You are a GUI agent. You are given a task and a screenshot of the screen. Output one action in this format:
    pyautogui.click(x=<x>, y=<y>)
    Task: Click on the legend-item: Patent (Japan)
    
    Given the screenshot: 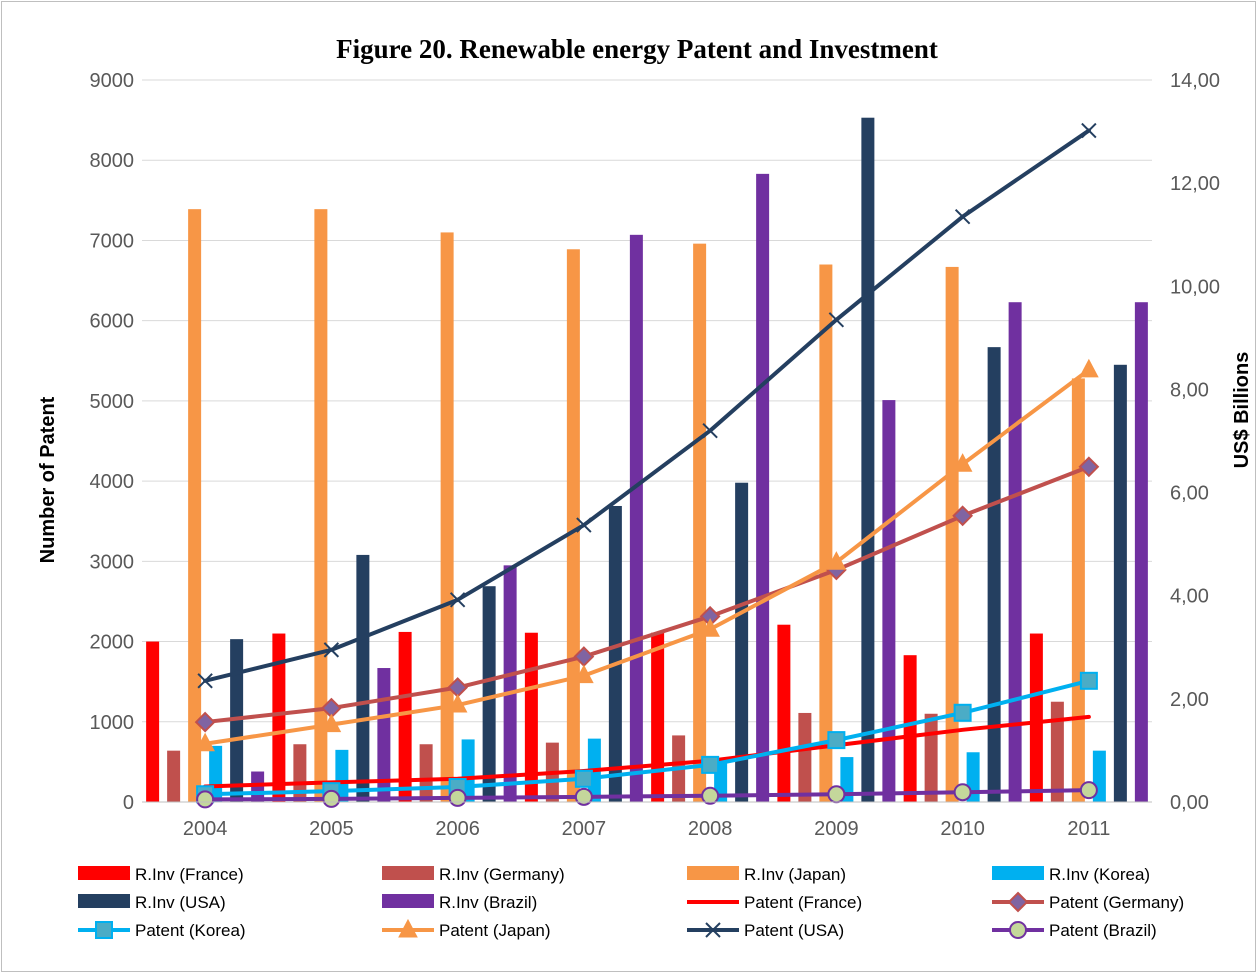 What is the action you would take?
    pyautogui.click(x=466, y=929)
    